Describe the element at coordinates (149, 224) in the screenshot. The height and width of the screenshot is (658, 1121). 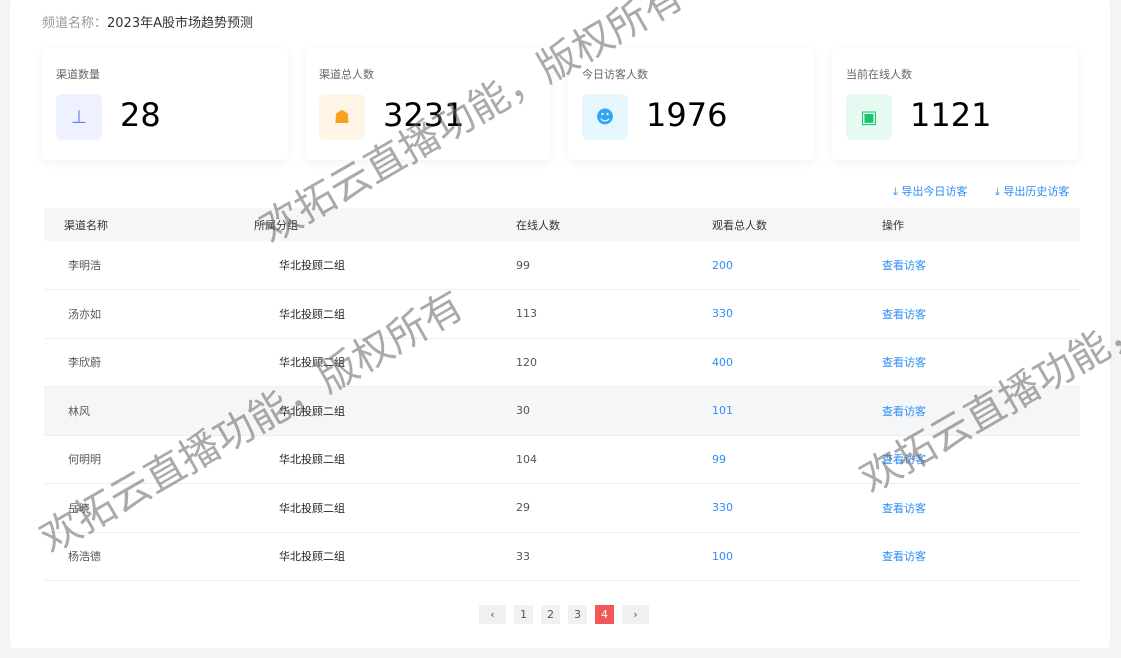
I see `col-header: 渠道名称` at that location.